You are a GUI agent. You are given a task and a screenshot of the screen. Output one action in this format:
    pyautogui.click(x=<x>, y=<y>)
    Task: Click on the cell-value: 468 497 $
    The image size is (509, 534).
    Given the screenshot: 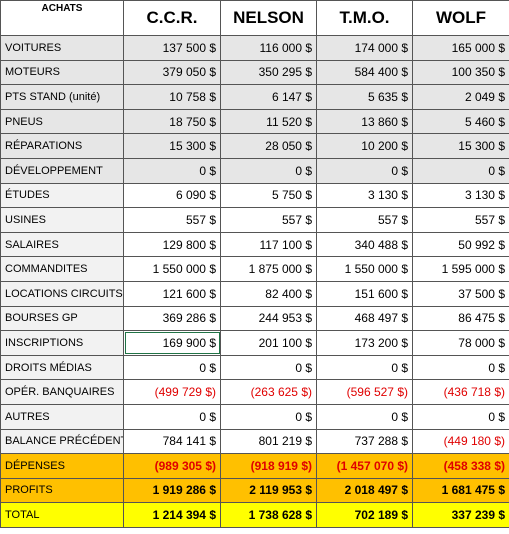 What is the action you would take?
    pyautogui.click(x=364, y=318)
    